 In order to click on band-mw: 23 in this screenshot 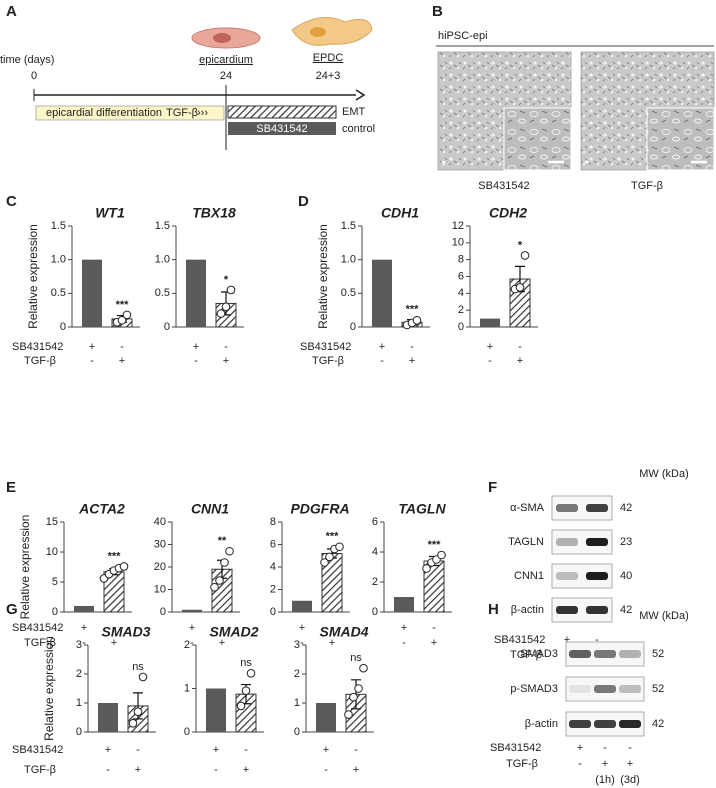, I will do `click(626, 542)`.